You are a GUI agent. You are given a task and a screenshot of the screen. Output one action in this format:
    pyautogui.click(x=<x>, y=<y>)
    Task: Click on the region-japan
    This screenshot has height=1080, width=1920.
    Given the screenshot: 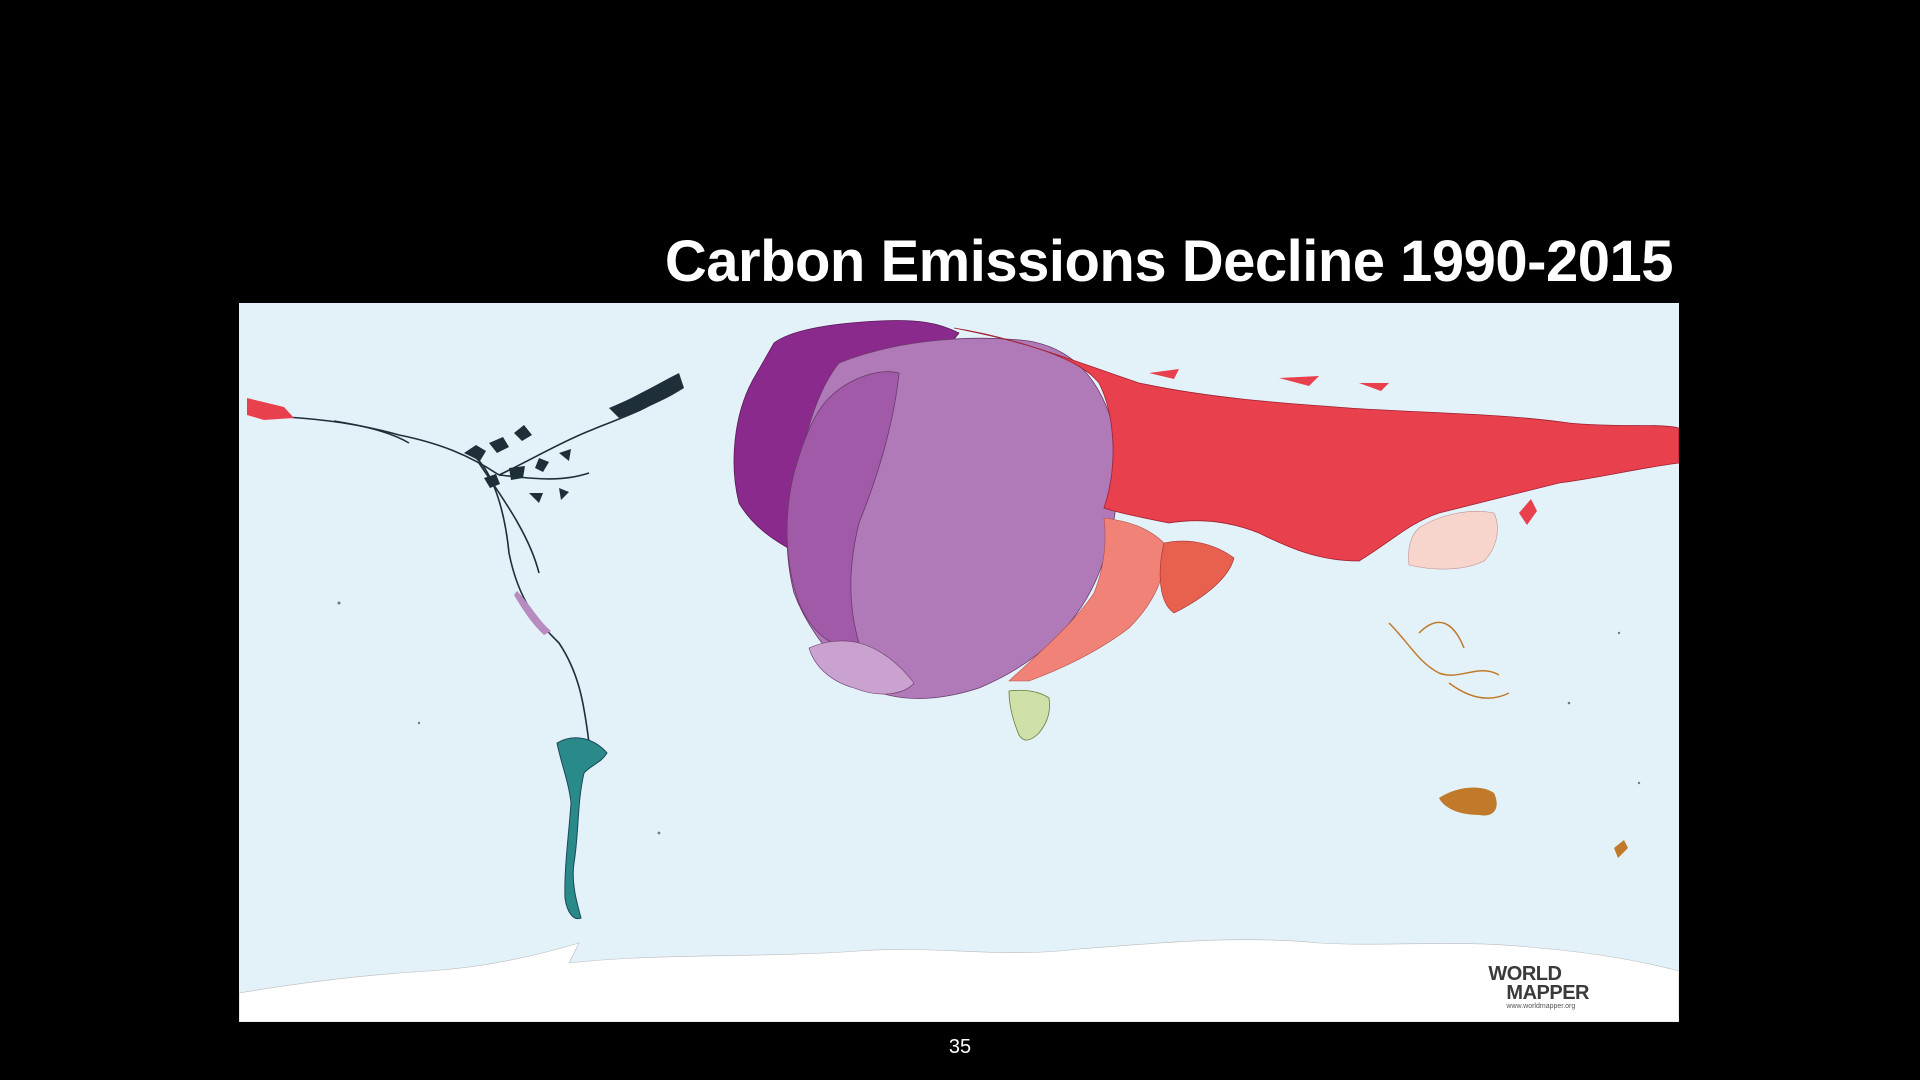 What is the action you would take?
    pyautogui.click(x=1528, y=512)
    